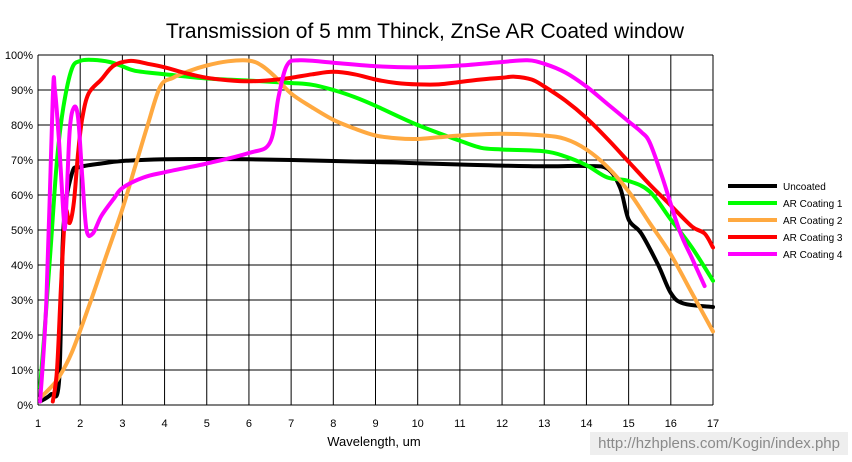  What do you see at coordinates (22, 196) in the screenshot?
I see `y-tick-label: 60%` at bounding box center [22, 196].